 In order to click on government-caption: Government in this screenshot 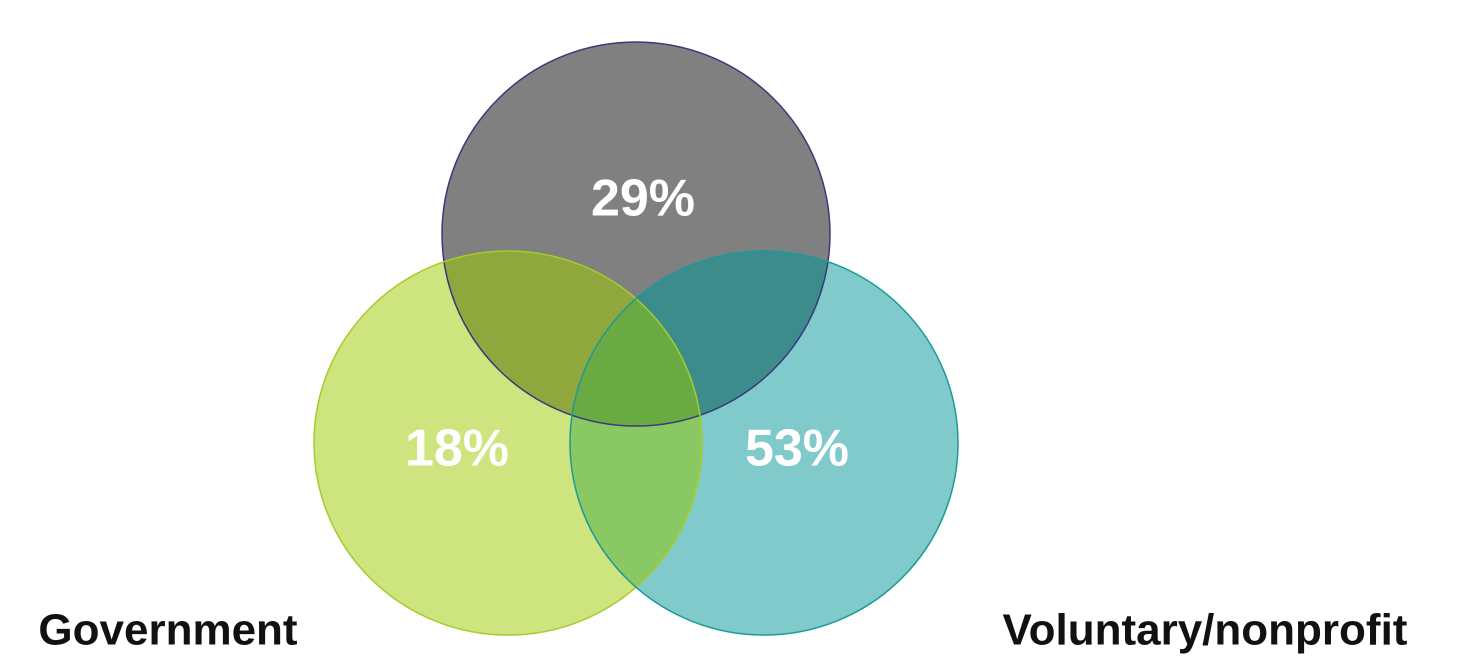, I will do `click(168, 630)`.